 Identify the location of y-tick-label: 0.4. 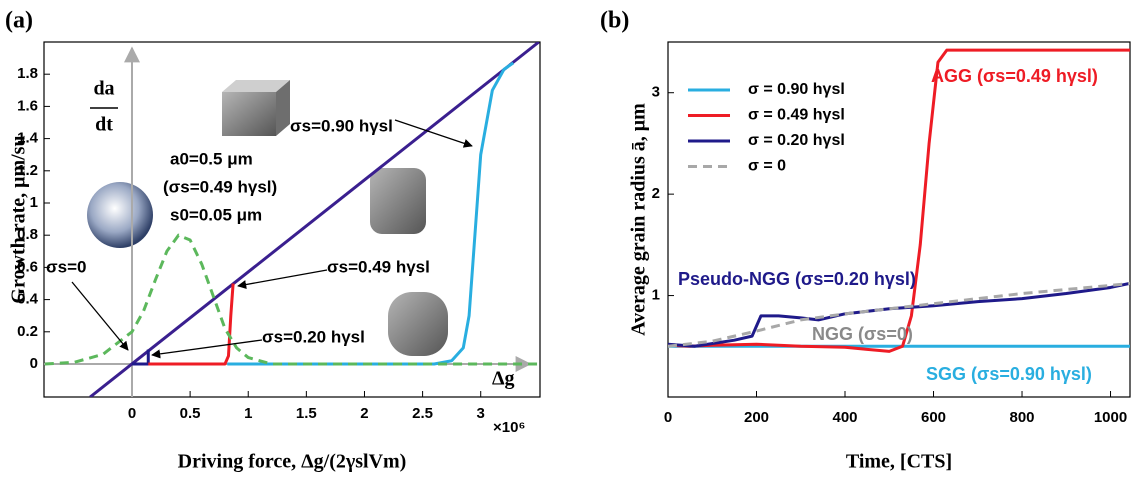
(28, 299).